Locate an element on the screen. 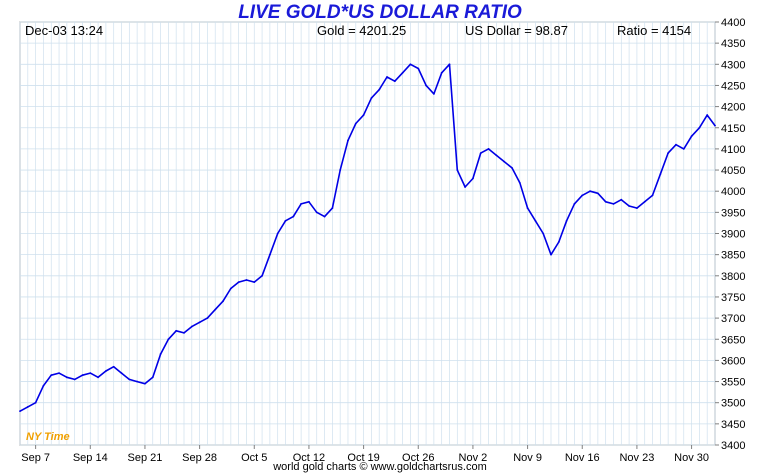 This screenshot has height=475, width=760. y-tick-label: 3850 is located at coordinates (733, 256).